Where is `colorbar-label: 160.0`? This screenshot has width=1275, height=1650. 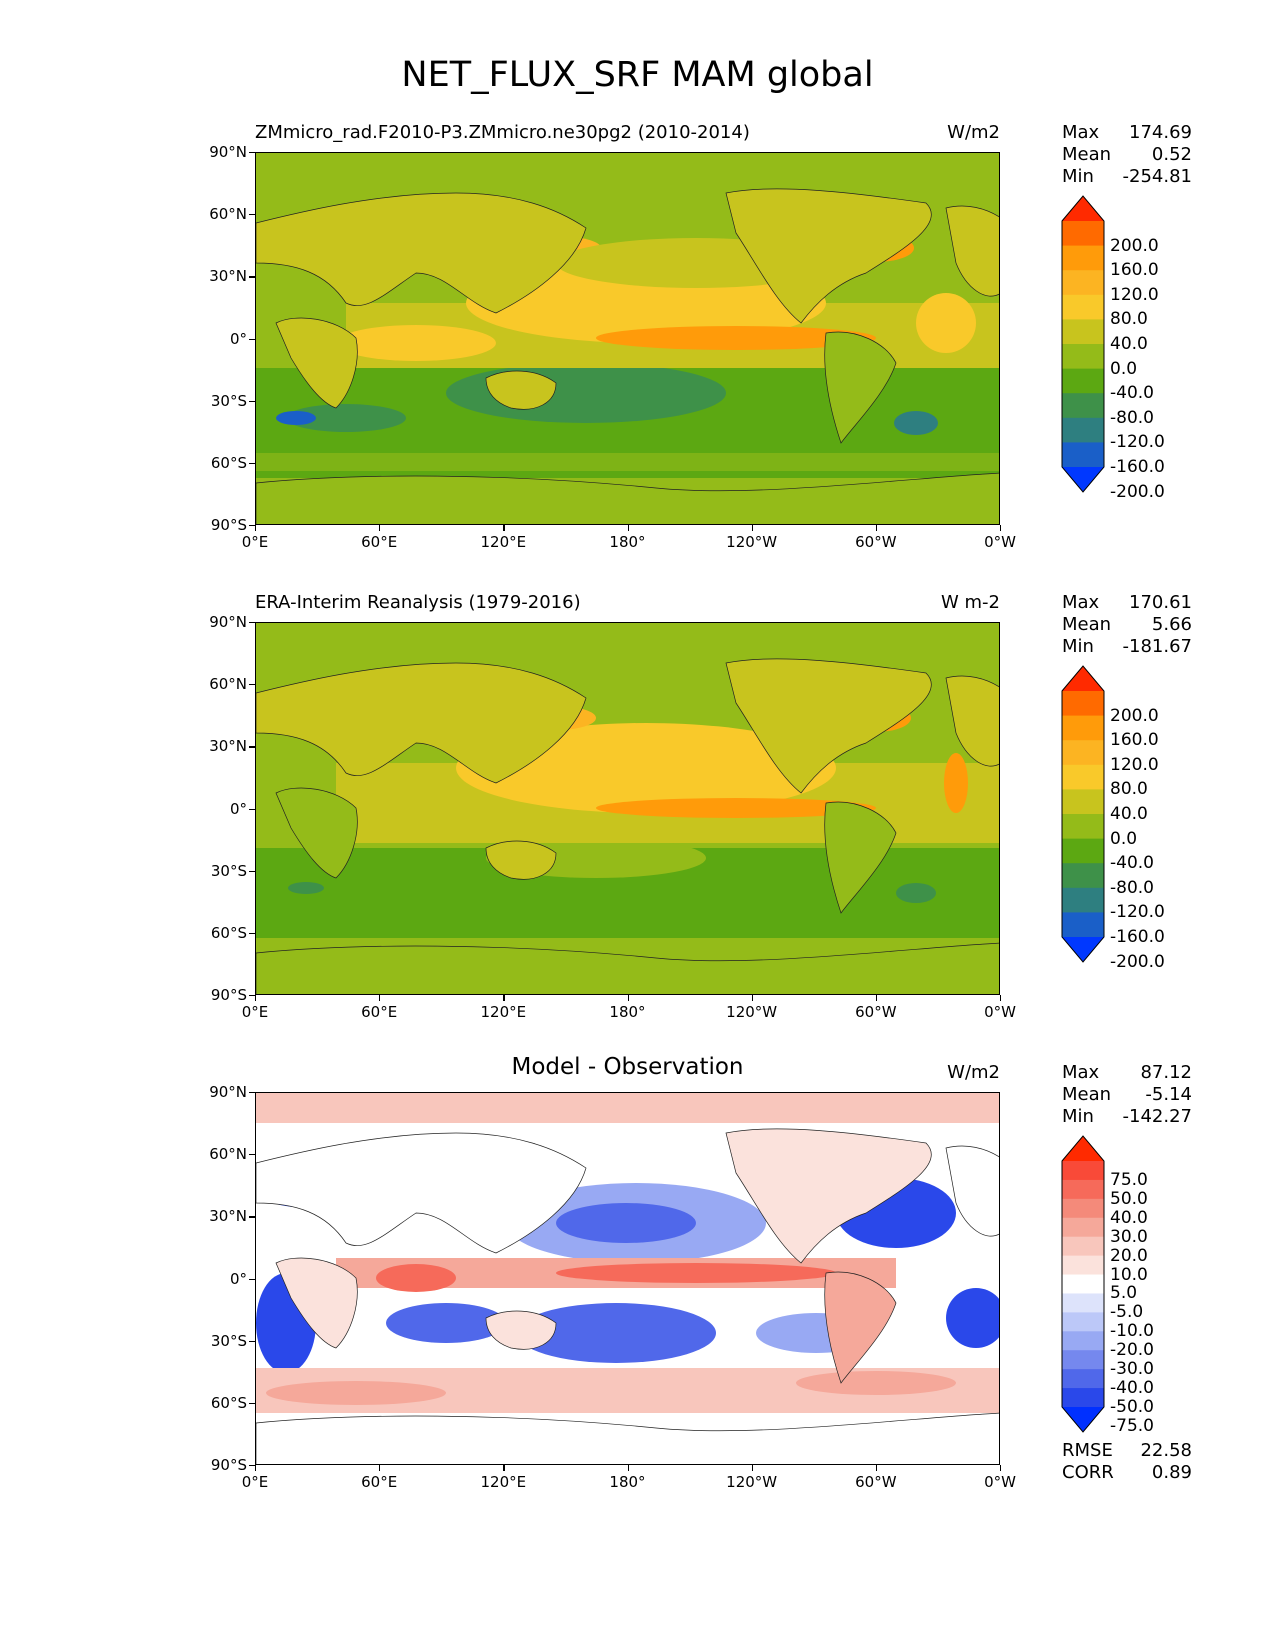 colorbar-label: 160.0 is located at coordinates (1134, 270).